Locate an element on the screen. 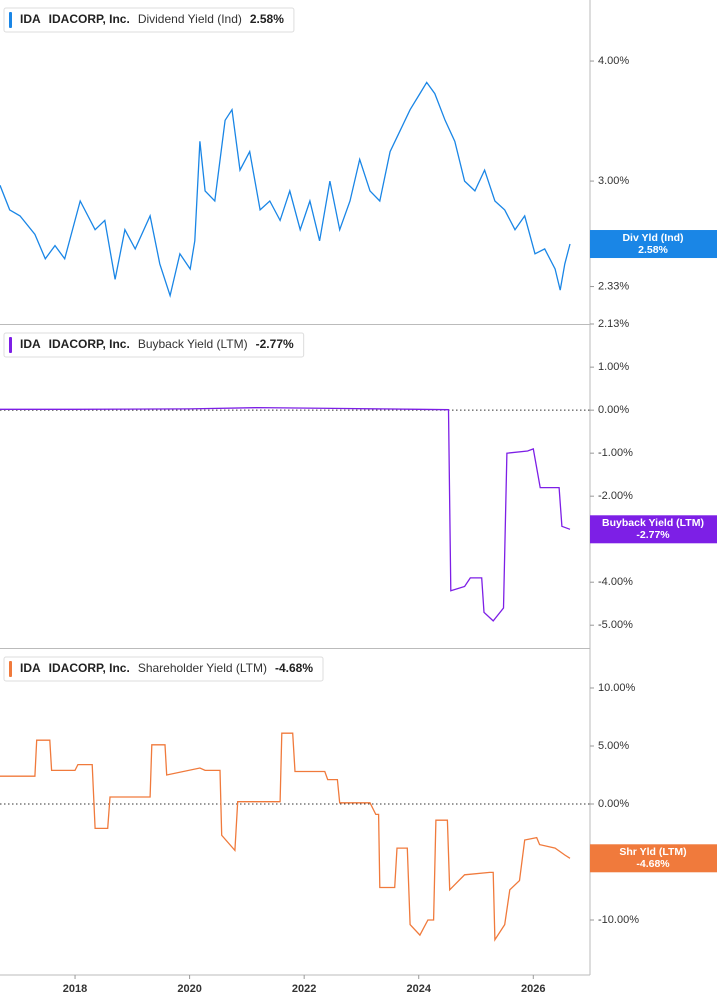  x-tick-label: 2018 is located at coordinates (75, 989).